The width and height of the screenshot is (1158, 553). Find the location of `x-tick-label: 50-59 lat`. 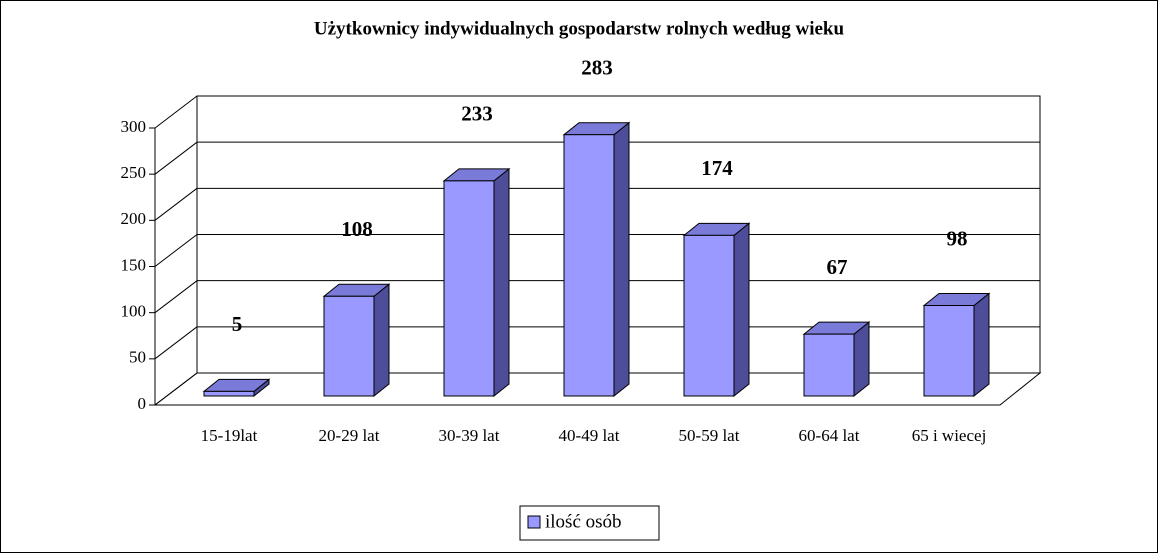

x-tick-label: 50-59 lat is located at coordinates (709, 435).